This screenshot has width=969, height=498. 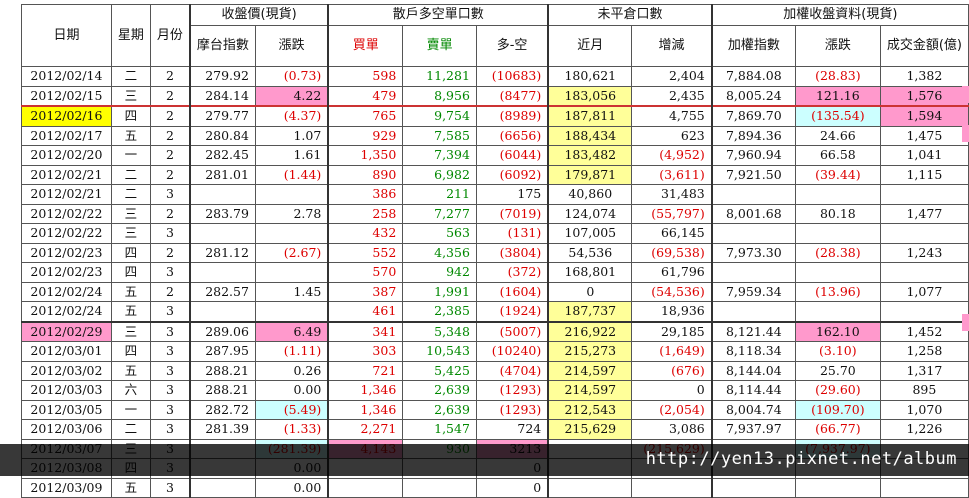 I want to click on taiex-cell: 7,921.50, so click(x=753, y=174).